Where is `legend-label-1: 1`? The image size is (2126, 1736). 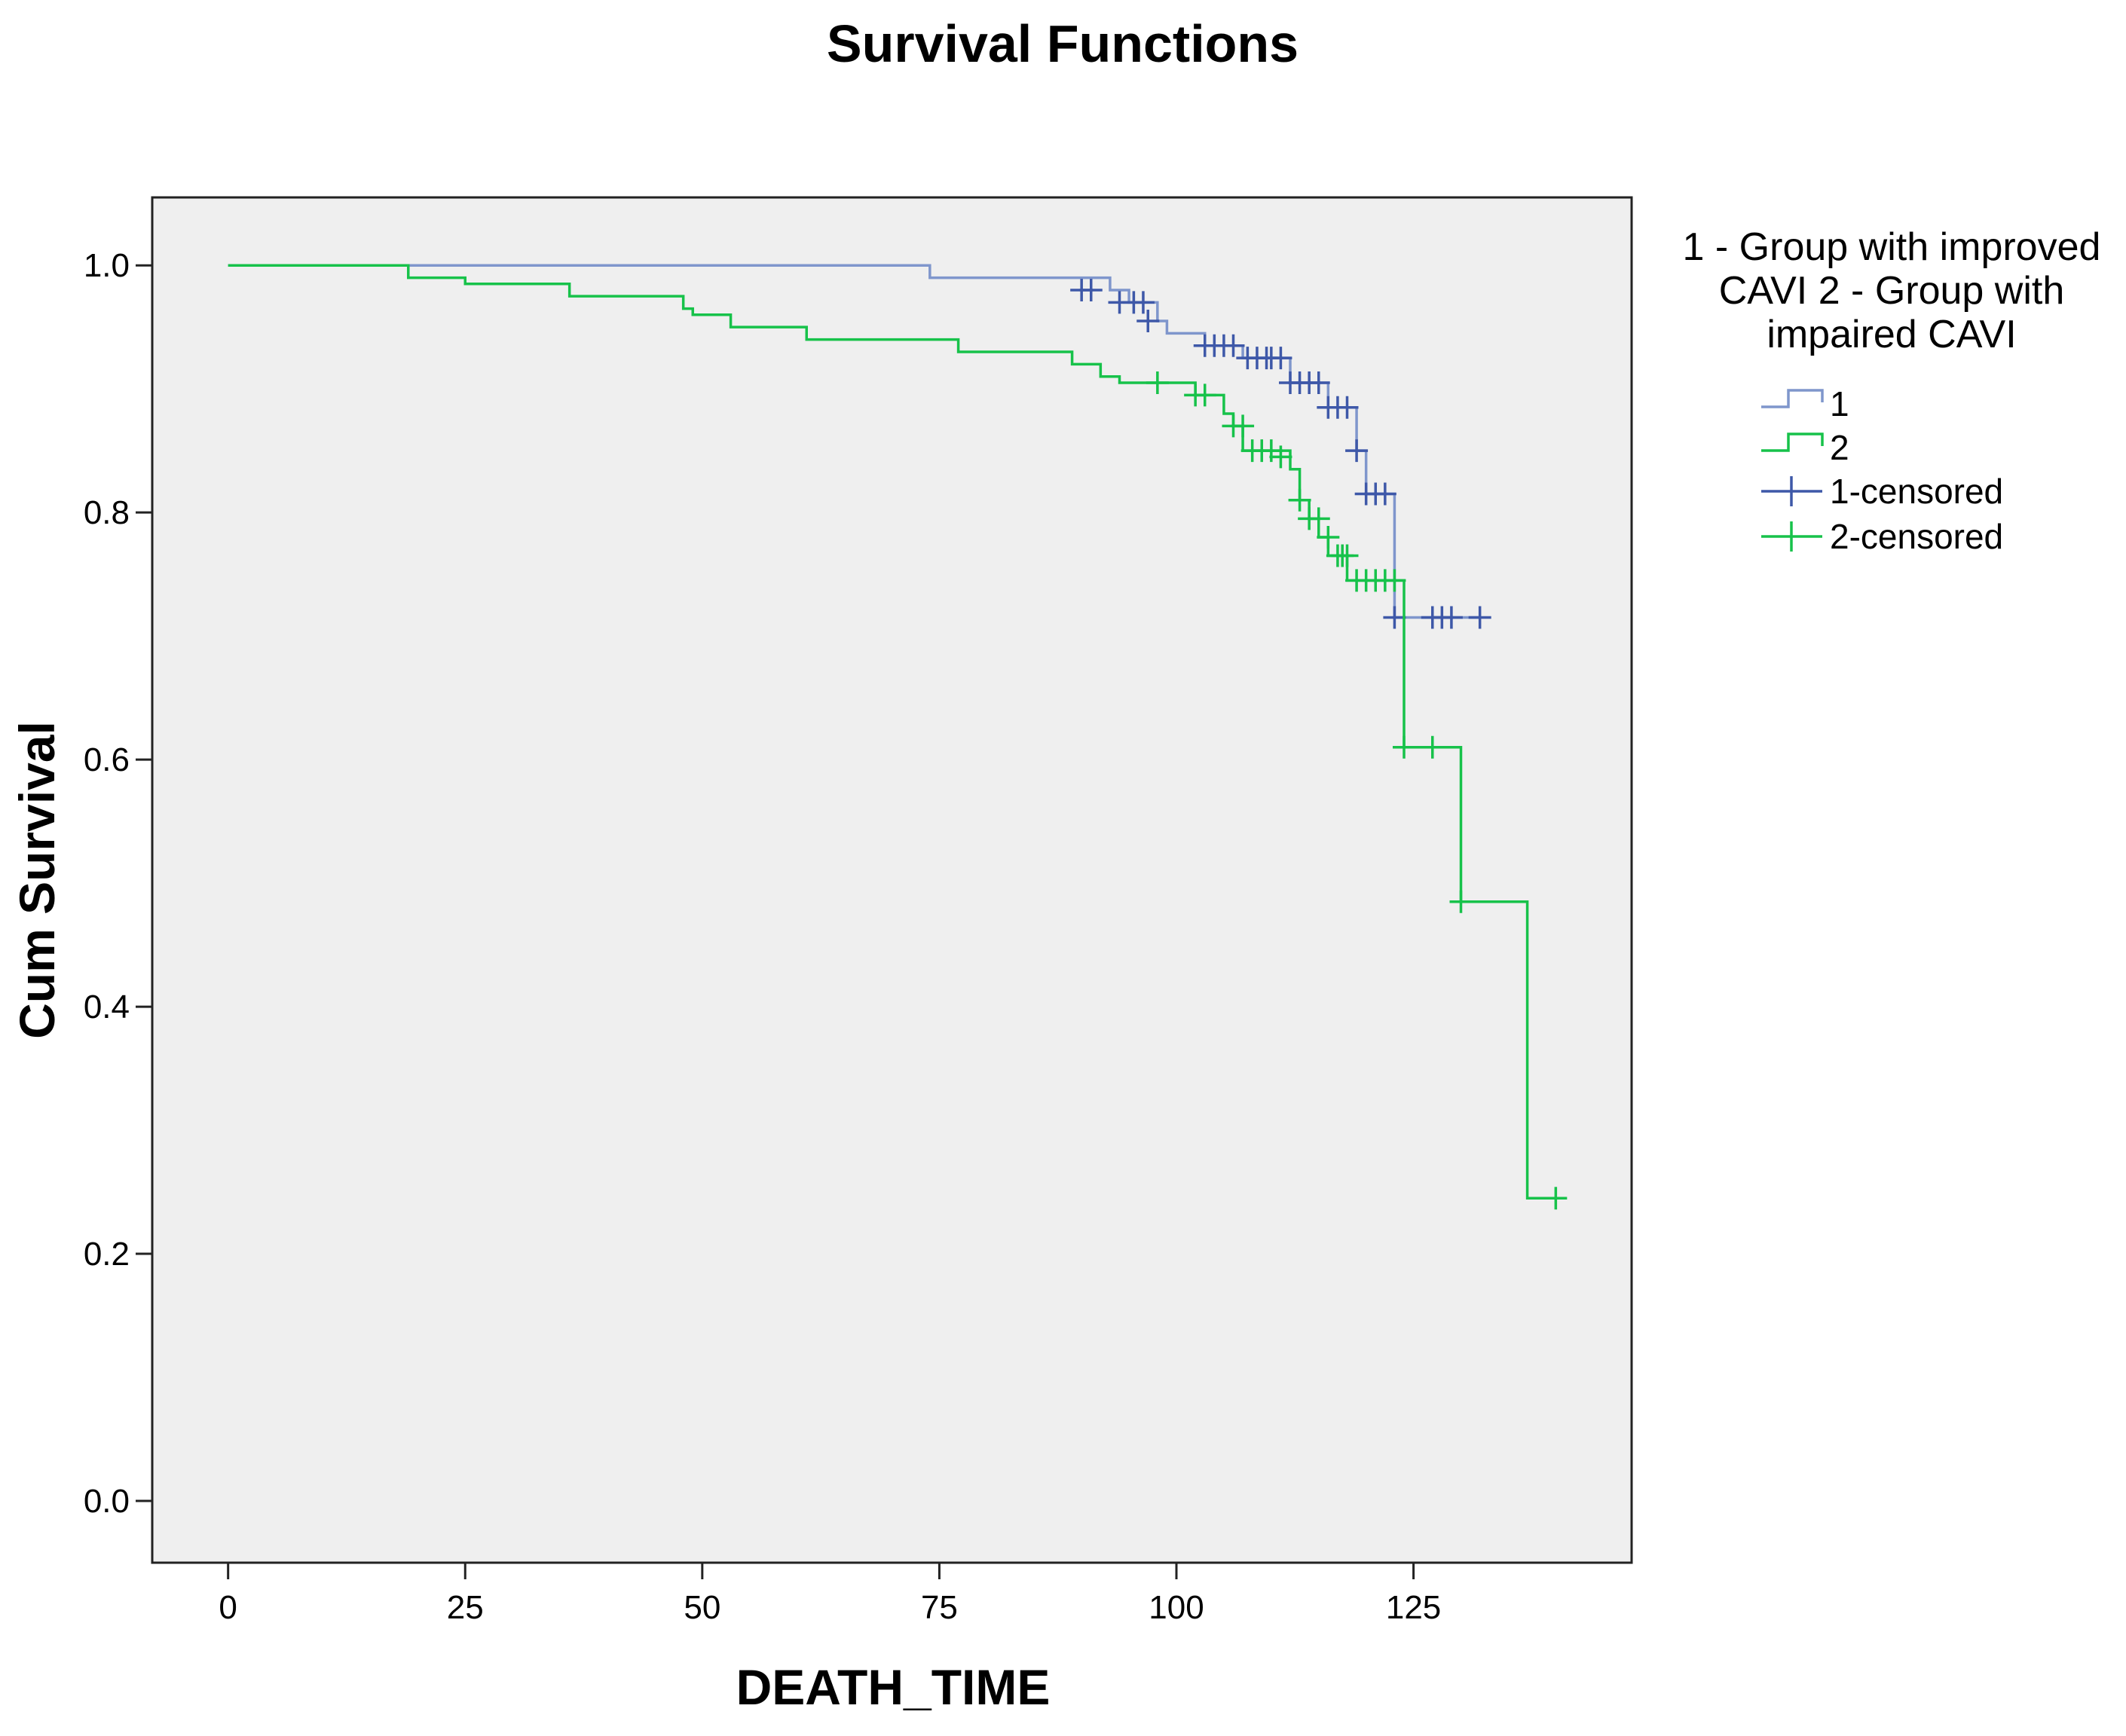 legend-label-1: 1 is located at coordinates (1839, 403).